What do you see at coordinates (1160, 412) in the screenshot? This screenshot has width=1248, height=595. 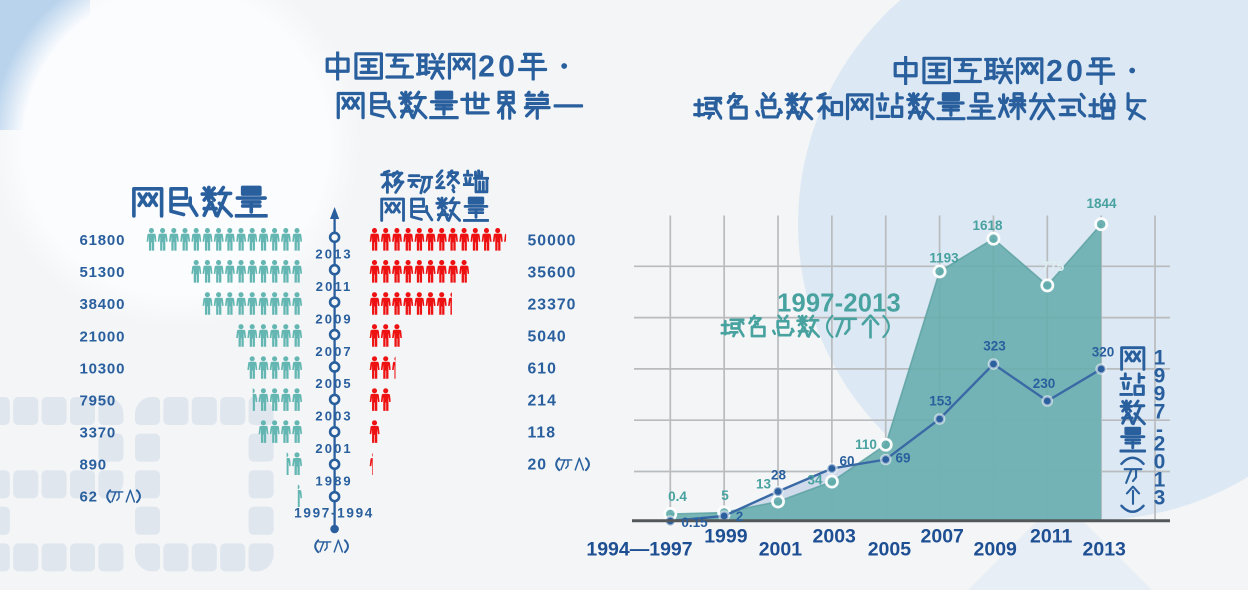 I see `svg-text: 7` at bounding box center [1160, 412].